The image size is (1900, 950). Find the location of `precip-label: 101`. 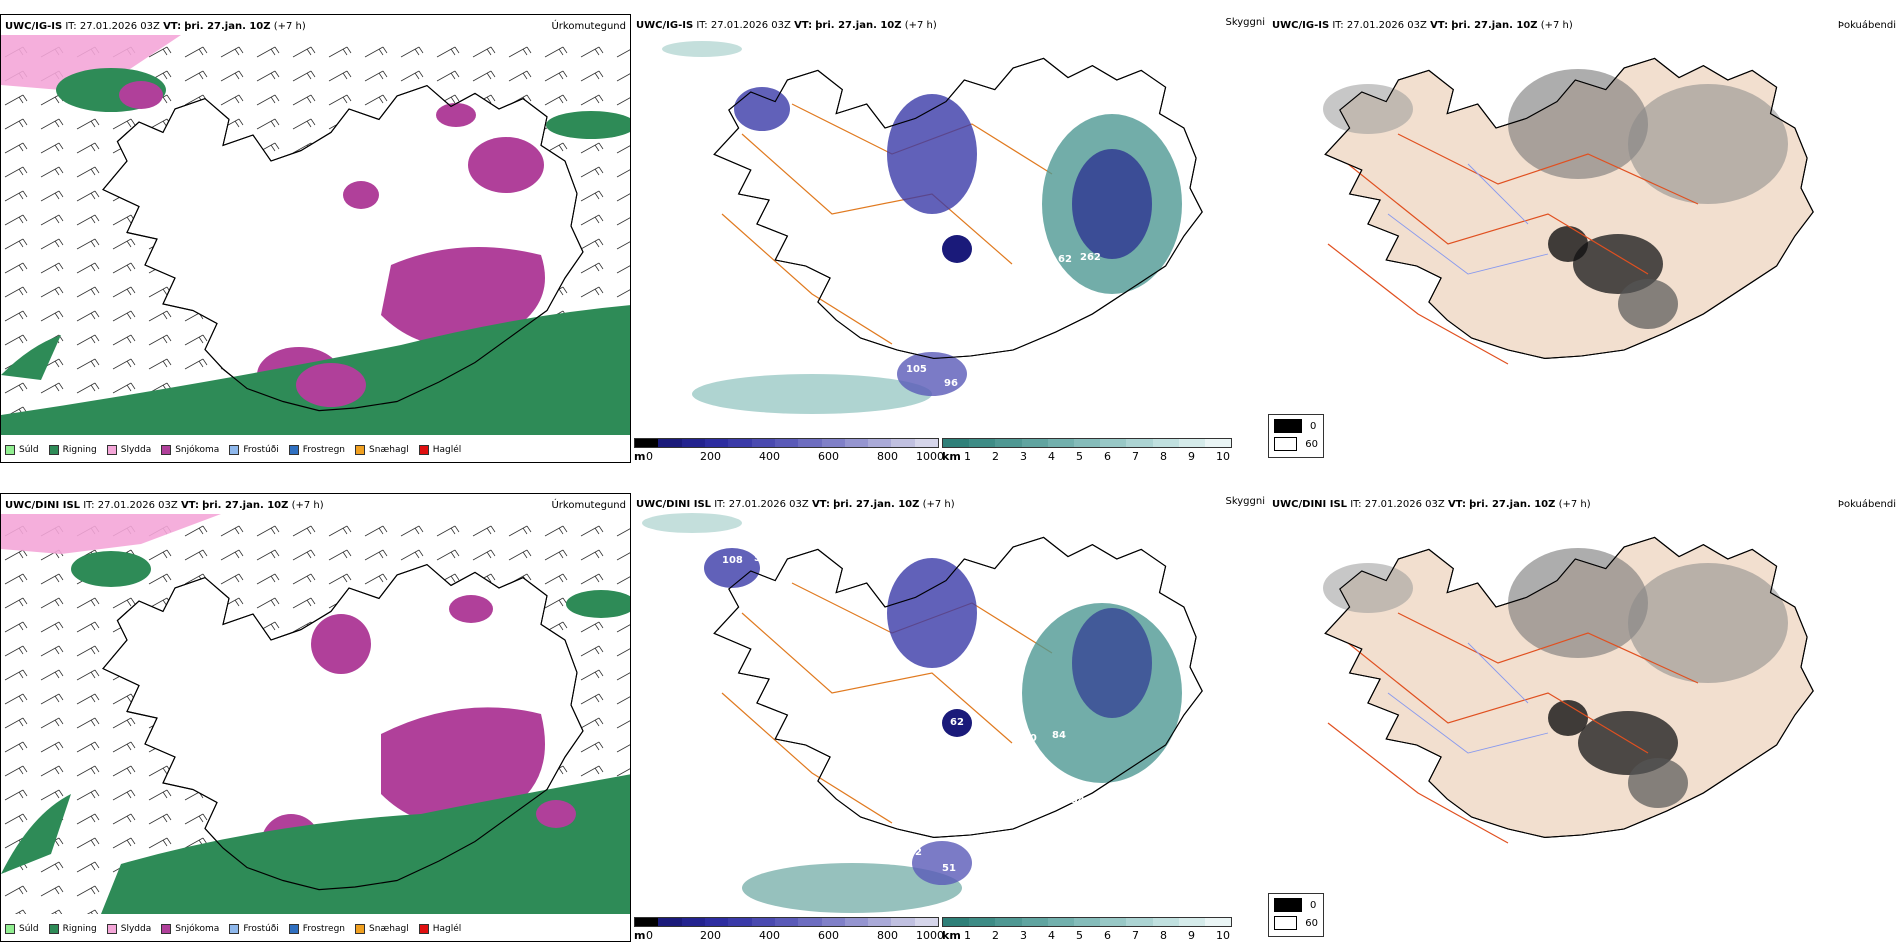

precip-label: 101 is located at coordinates (1030, 261).